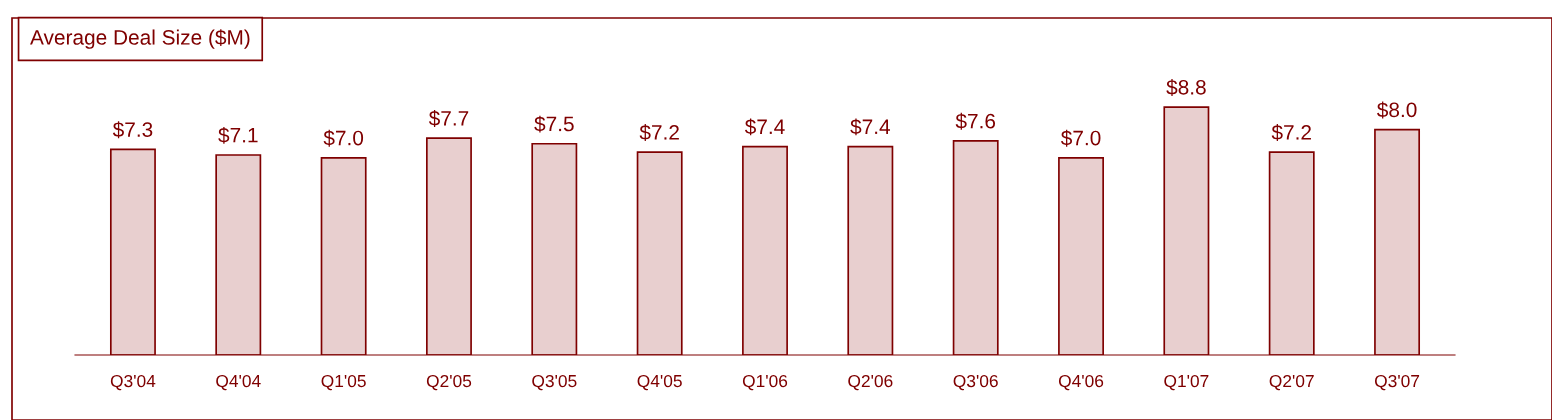 The width and height of the screenshot is (1552, 420). What do you see at coordinates (1186, 382) in the screenshot?
I see `x-tick-label: Q1'07` at bounding box center [1186, 382].